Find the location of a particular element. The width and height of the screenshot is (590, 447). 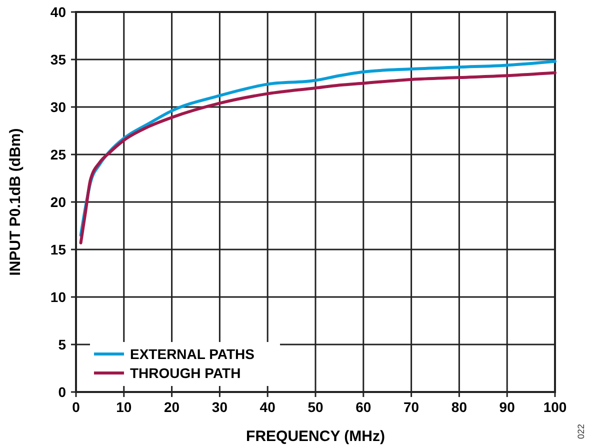

y-tick-label: 10 is located at coordinates (58, 297).